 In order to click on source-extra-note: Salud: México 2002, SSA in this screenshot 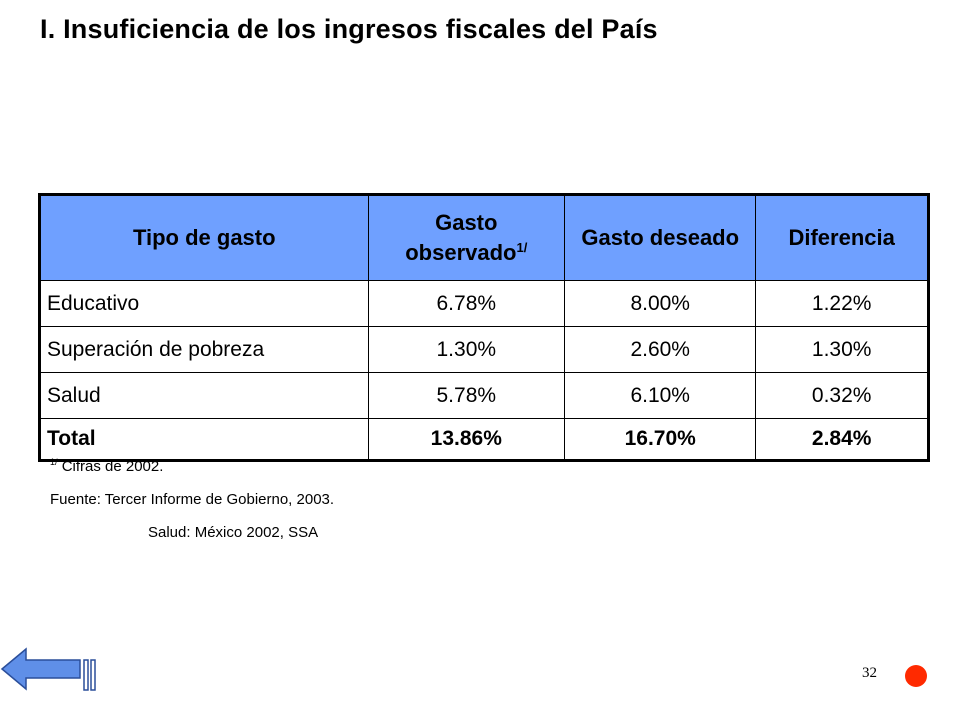, I will do `click(233, 532)`.